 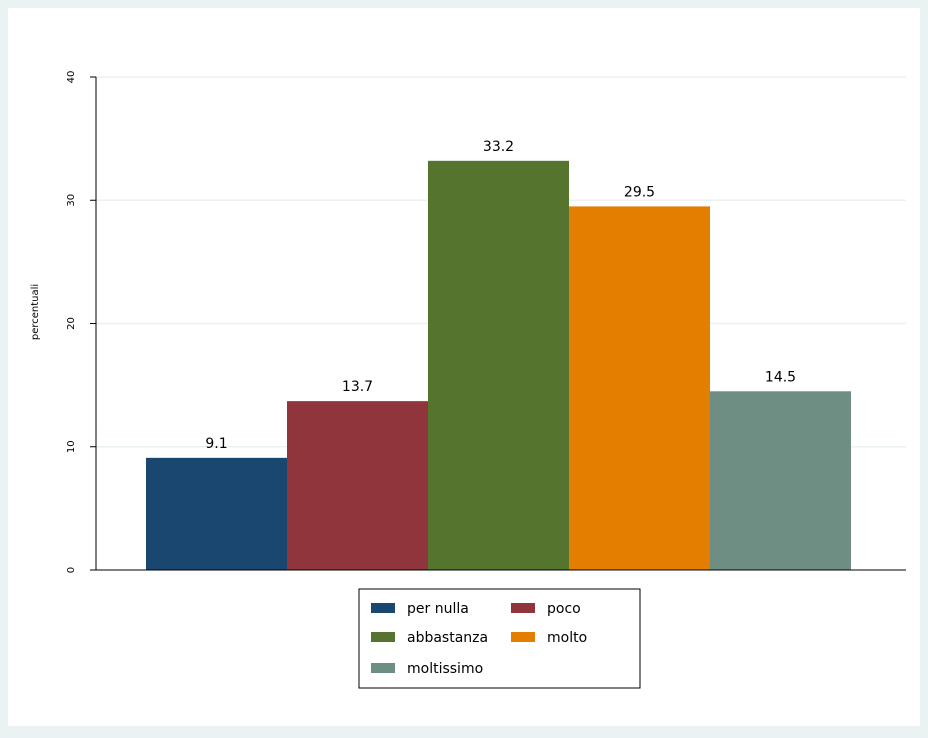 What do you see at coordinates (780, 377) in the screenshot?
I see `bar-value-label: 14.5` at bounding box center [780, 377].